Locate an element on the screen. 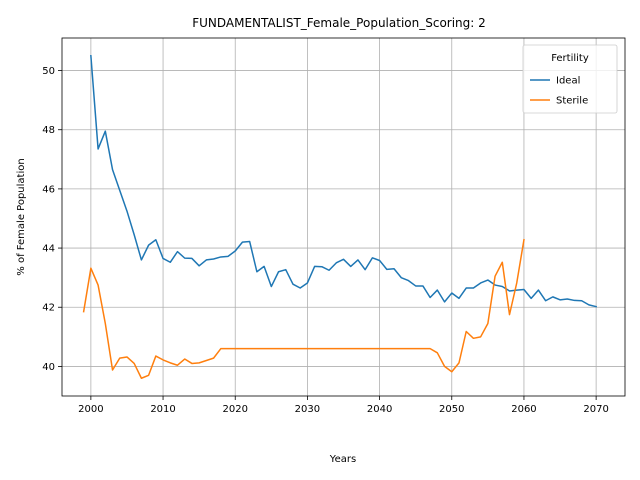 Image resolution: width=640 pixels, height=480 pixels. legend: Fertility Ideal Sterile is located at coordinates (570, 79).